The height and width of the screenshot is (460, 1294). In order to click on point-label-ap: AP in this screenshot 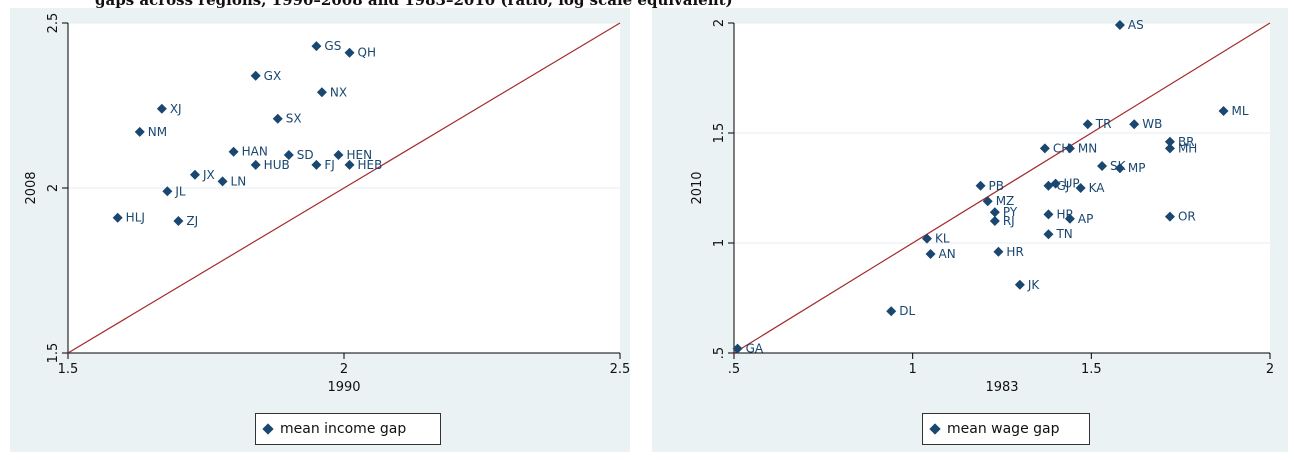, I will do `click(1085, 219)`.